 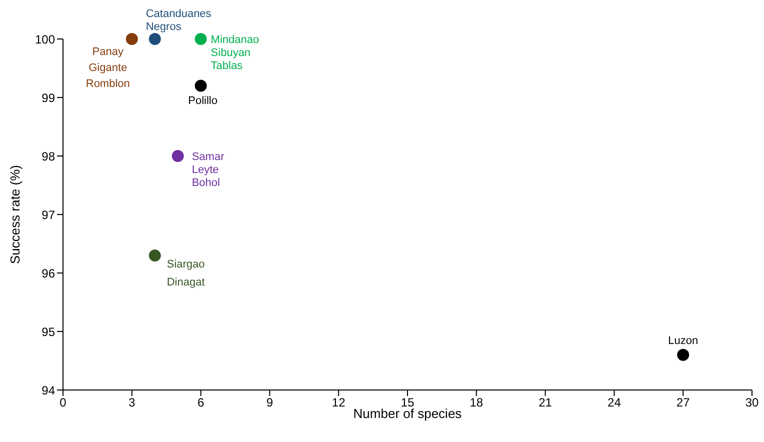 I want to click on x-tick-label: 18, so click(x=477, y=403).